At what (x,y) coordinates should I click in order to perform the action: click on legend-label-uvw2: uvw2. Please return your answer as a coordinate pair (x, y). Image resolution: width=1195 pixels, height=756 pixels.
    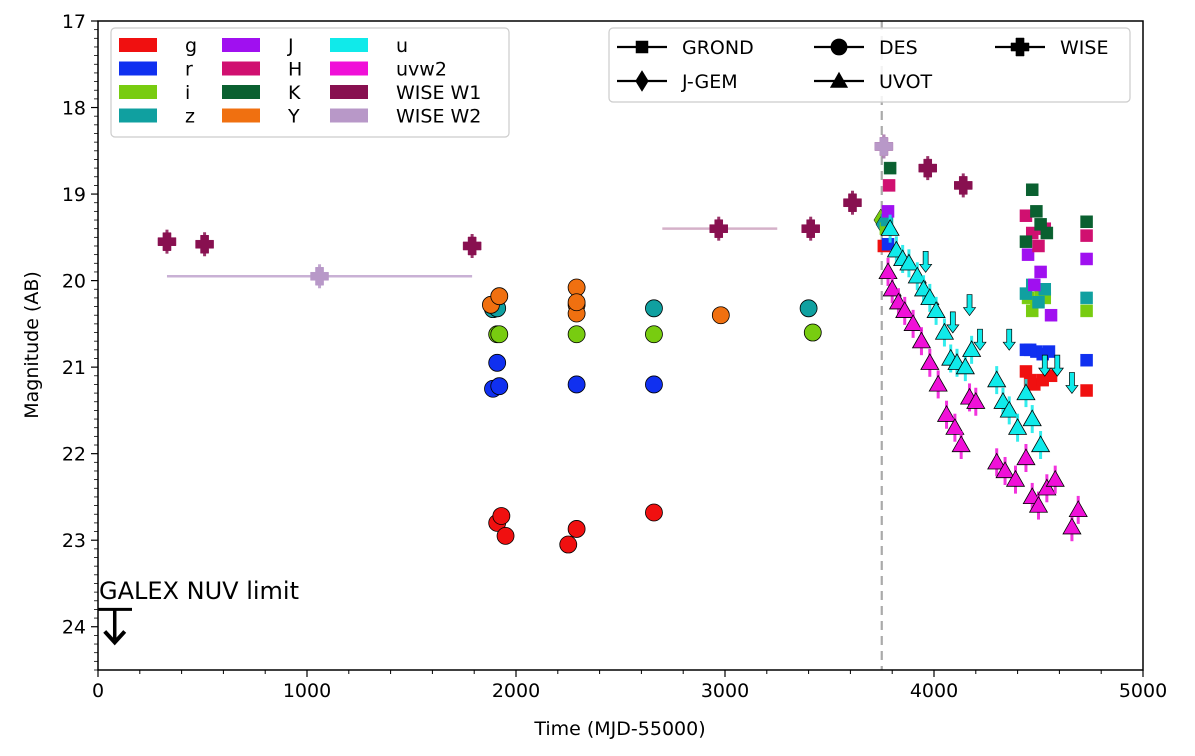
    Looking at the image, I should click on (421, 70).